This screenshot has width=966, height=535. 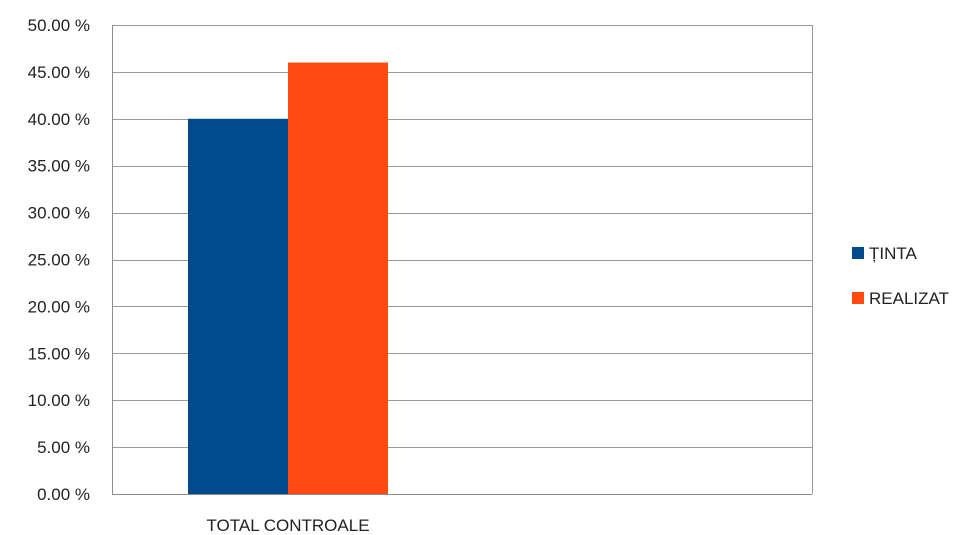 I want to click on y-tick-label: 10.00 %, so click(x=59, y=400).